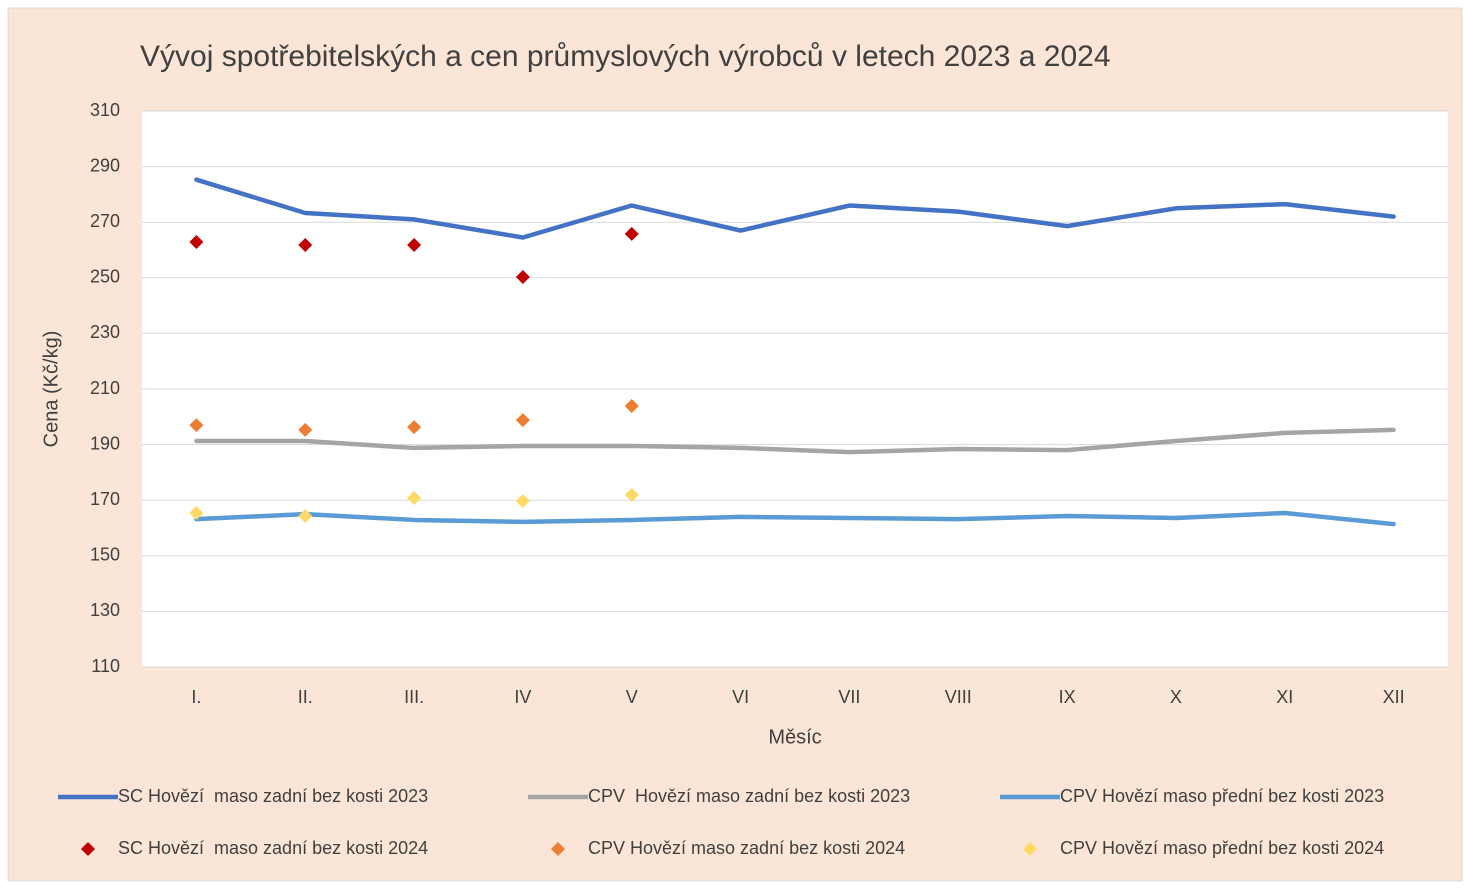 The height and width of the screenshot is (894, 1470). What do you see at coordinates (105, 443) in the screenshot?
I see `y-tick-label: 190` at bounding box center [105, 443].